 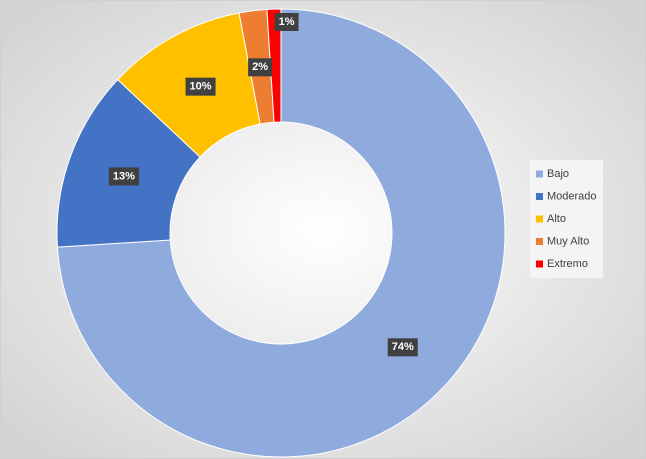 I want to click on data-label: 2%, so click(x=260, y=67).